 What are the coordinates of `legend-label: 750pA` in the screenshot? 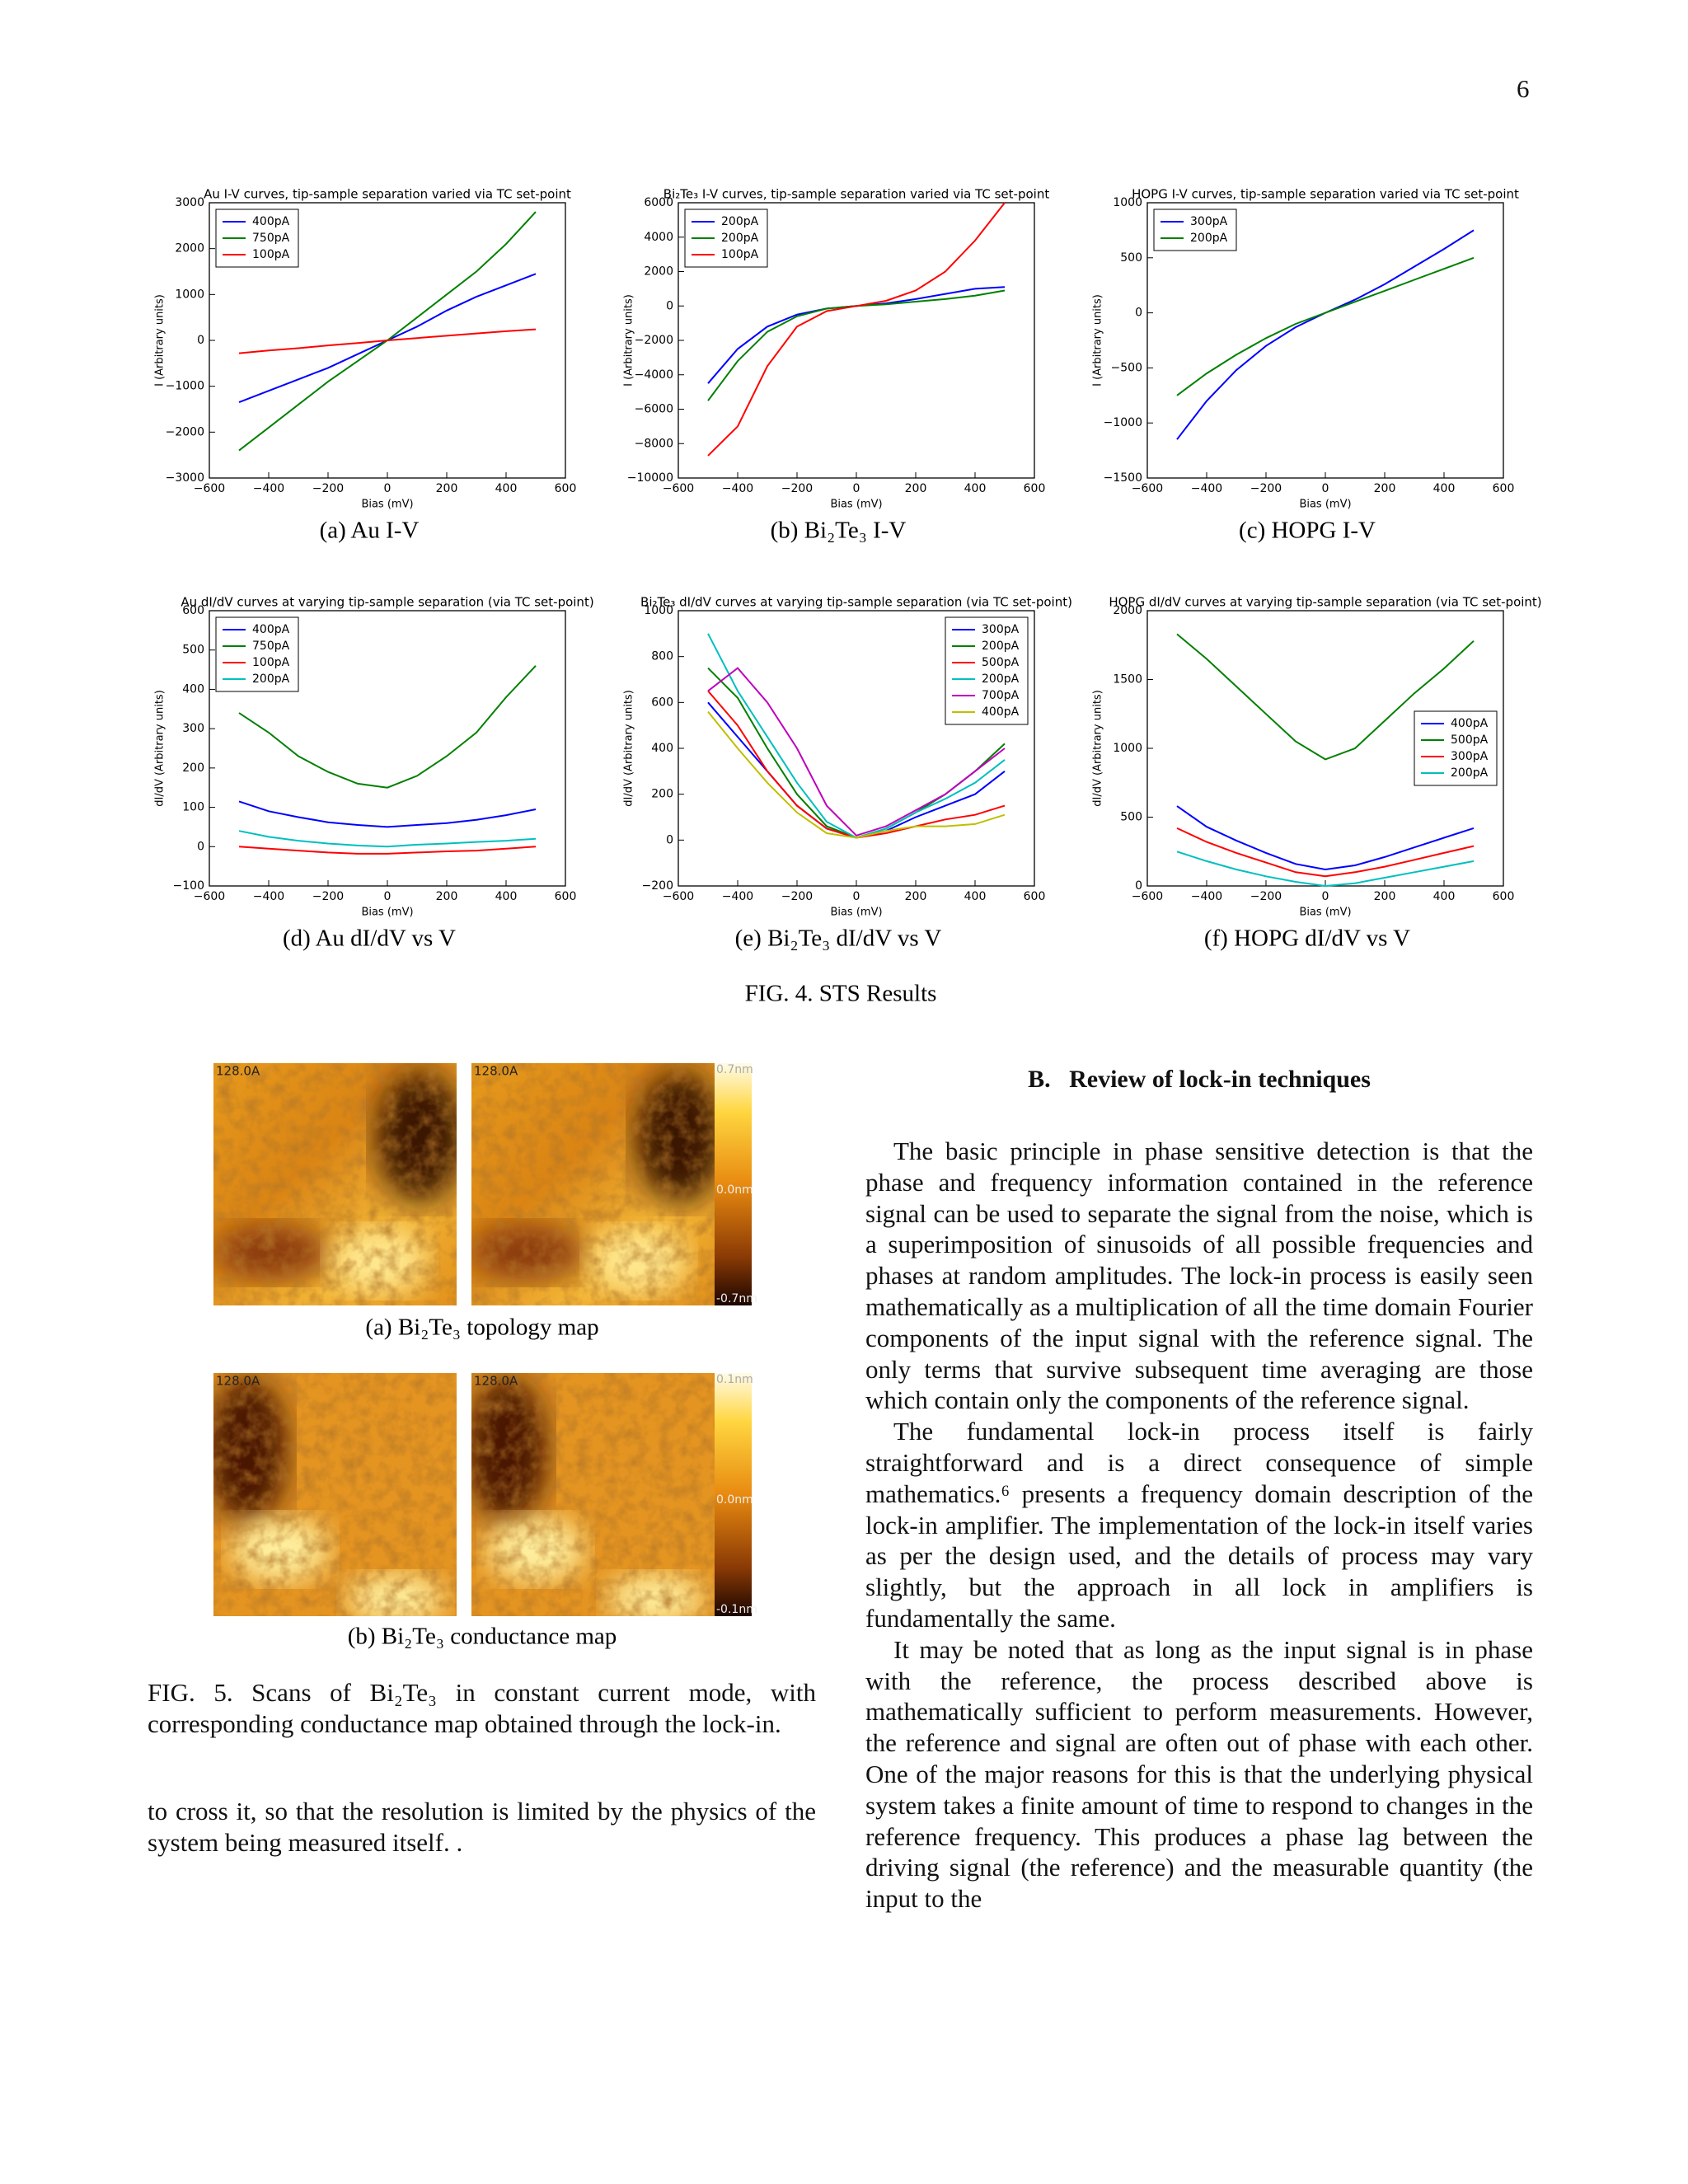 It's located at (271, 646).